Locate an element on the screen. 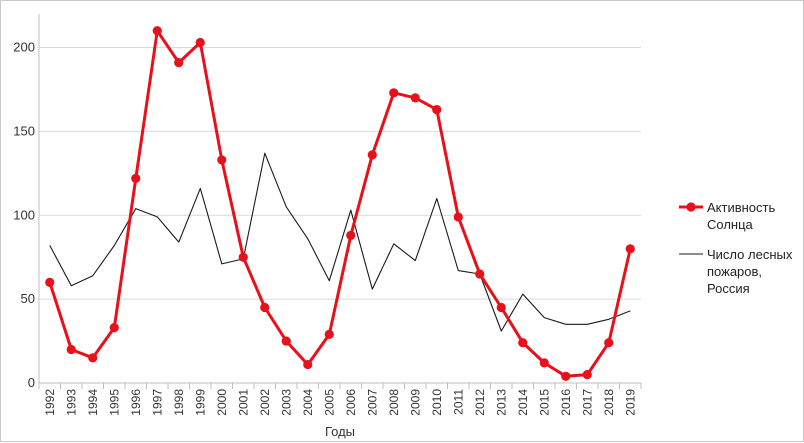 The height and width of the screenshot is (443, 804). x-tick-label: 2006 is located at coordinates (351, 402).